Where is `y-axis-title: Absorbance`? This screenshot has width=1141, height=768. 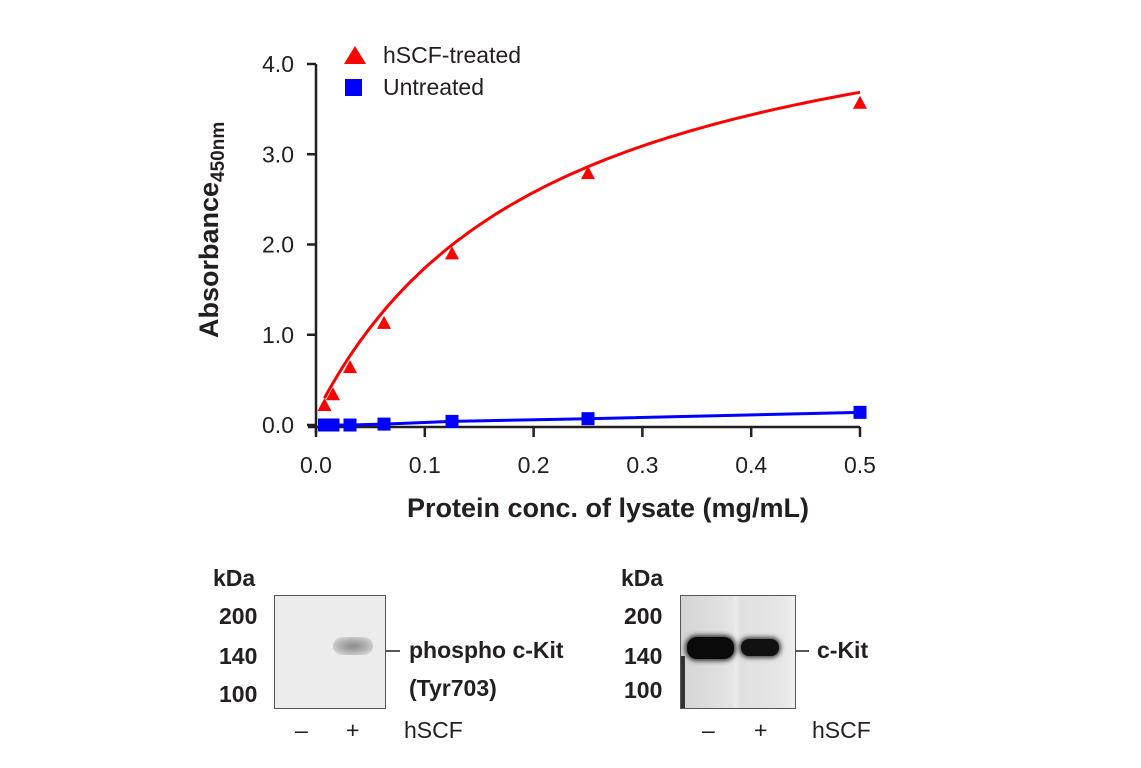 y-axis-title: Absorbance is located at coordinates (209, 260).